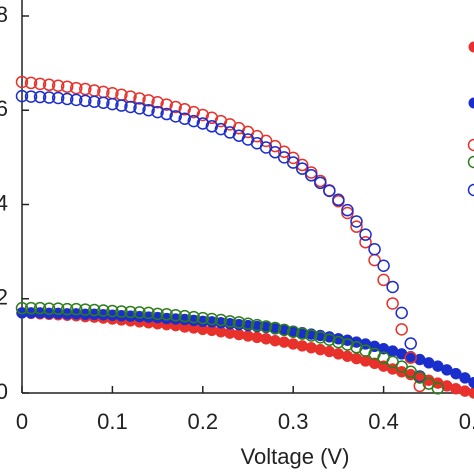 The width and height of the screenshot is (474, 474). I want to click on legend-markers, so click(470, 119).